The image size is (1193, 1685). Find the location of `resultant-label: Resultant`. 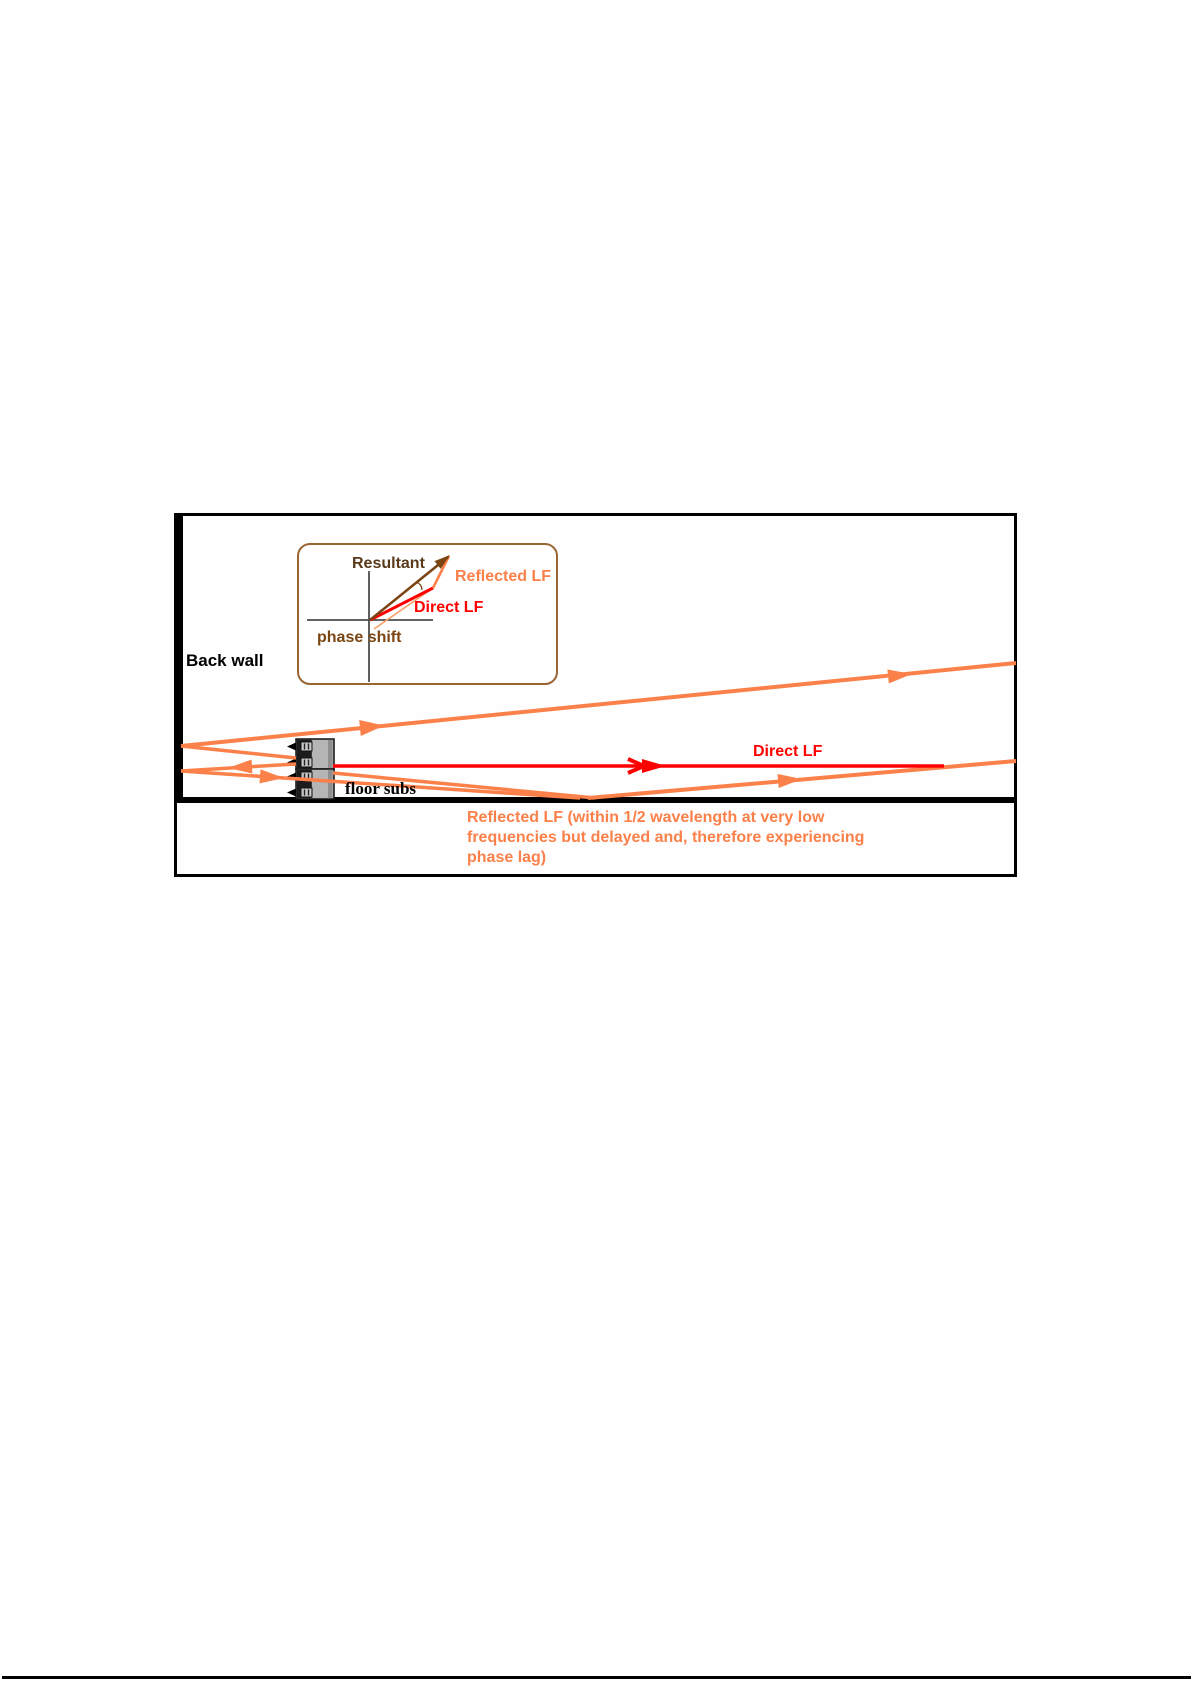

resultant-label: Resultant is located at coordinates (388, 563).